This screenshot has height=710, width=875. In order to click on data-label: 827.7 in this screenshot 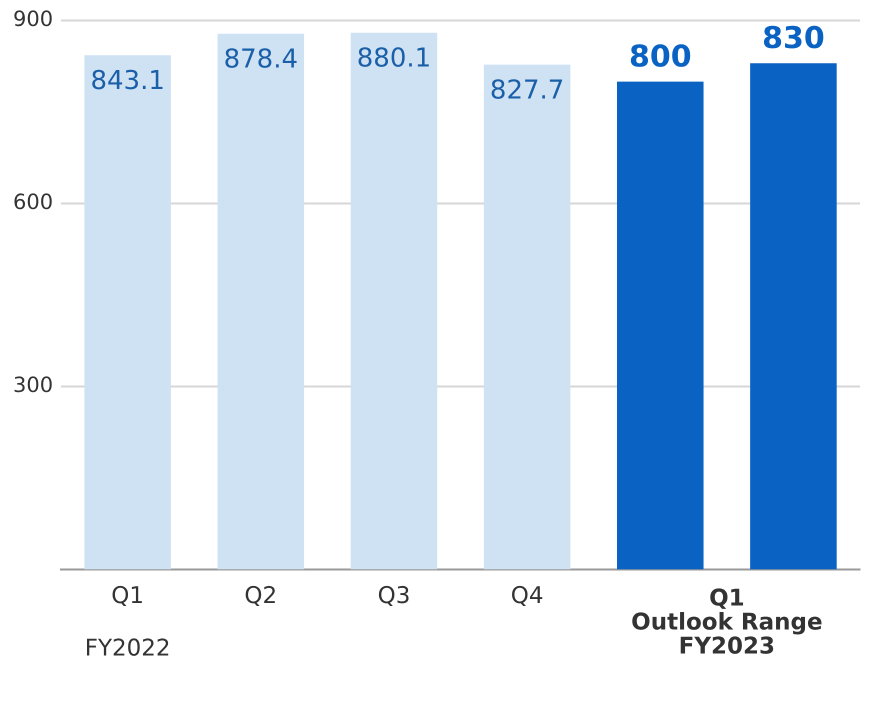, I will do `click(527, 90)`.